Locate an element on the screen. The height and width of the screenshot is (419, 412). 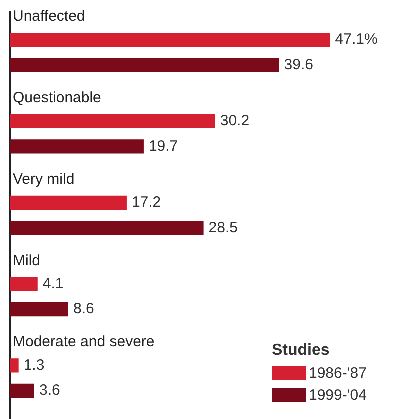
data-label: 3.6 is located at coordinates (49, 391).